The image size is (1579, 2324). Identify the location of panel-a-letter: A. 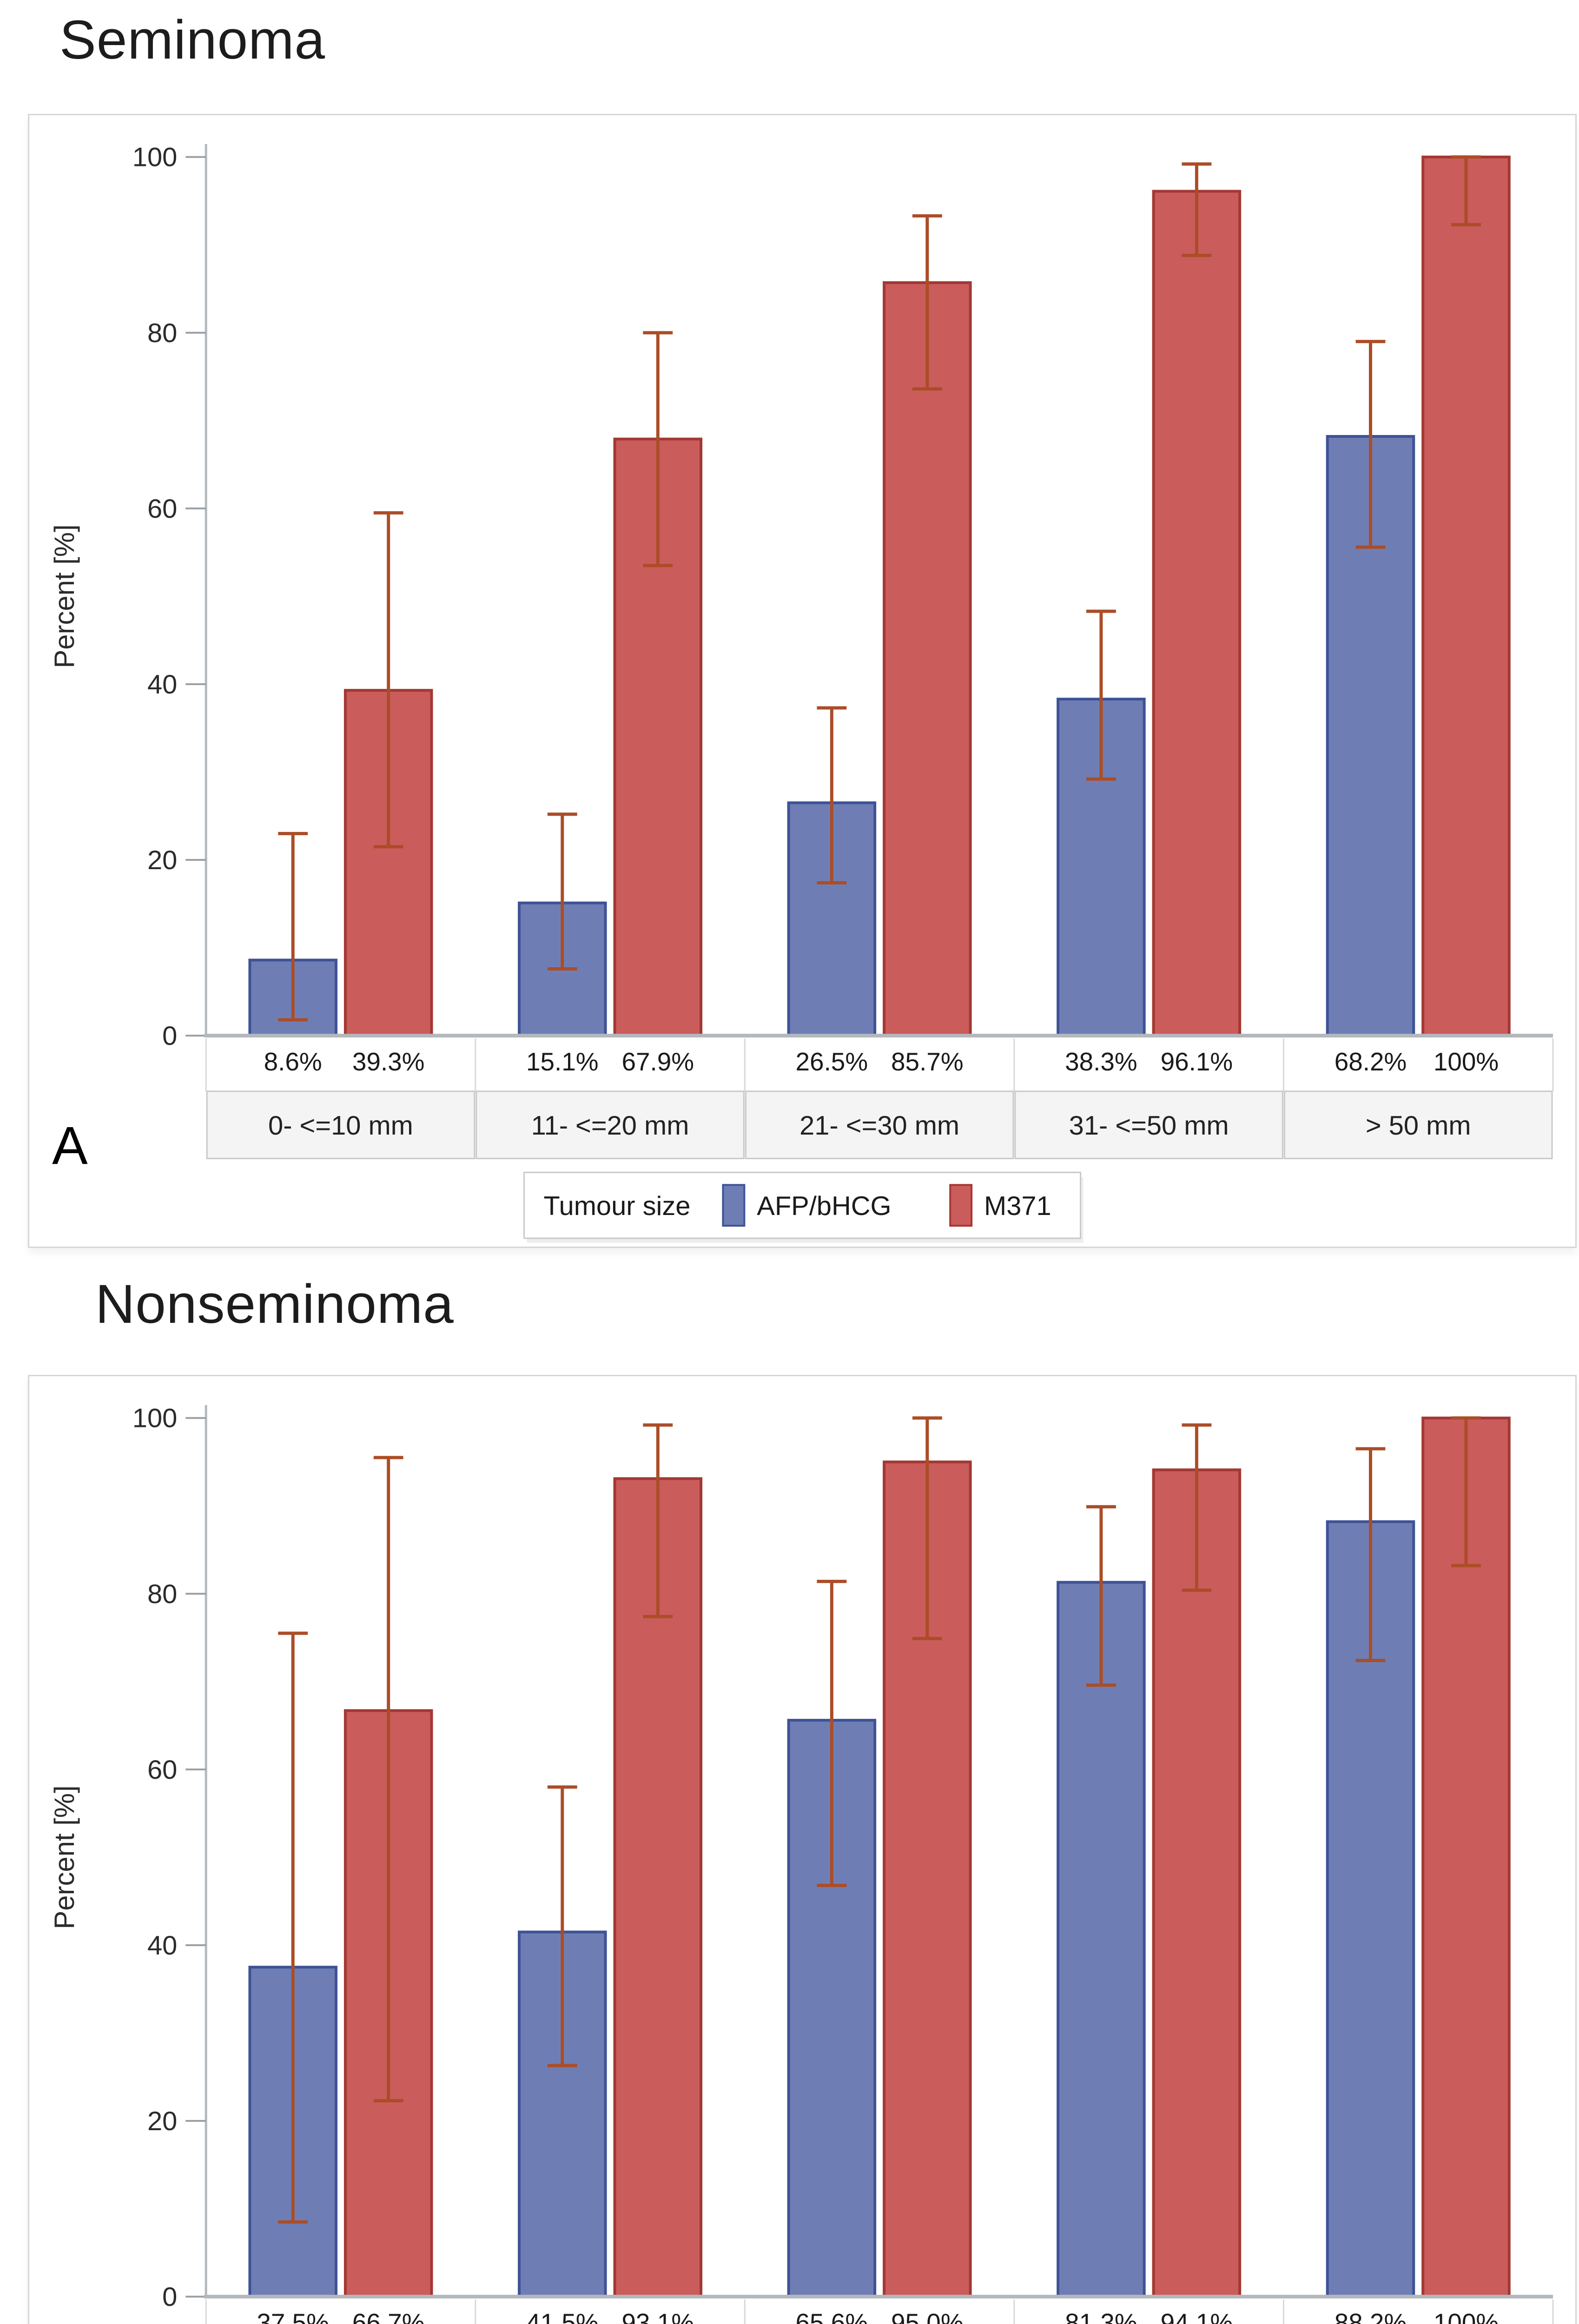
(70, 1145).